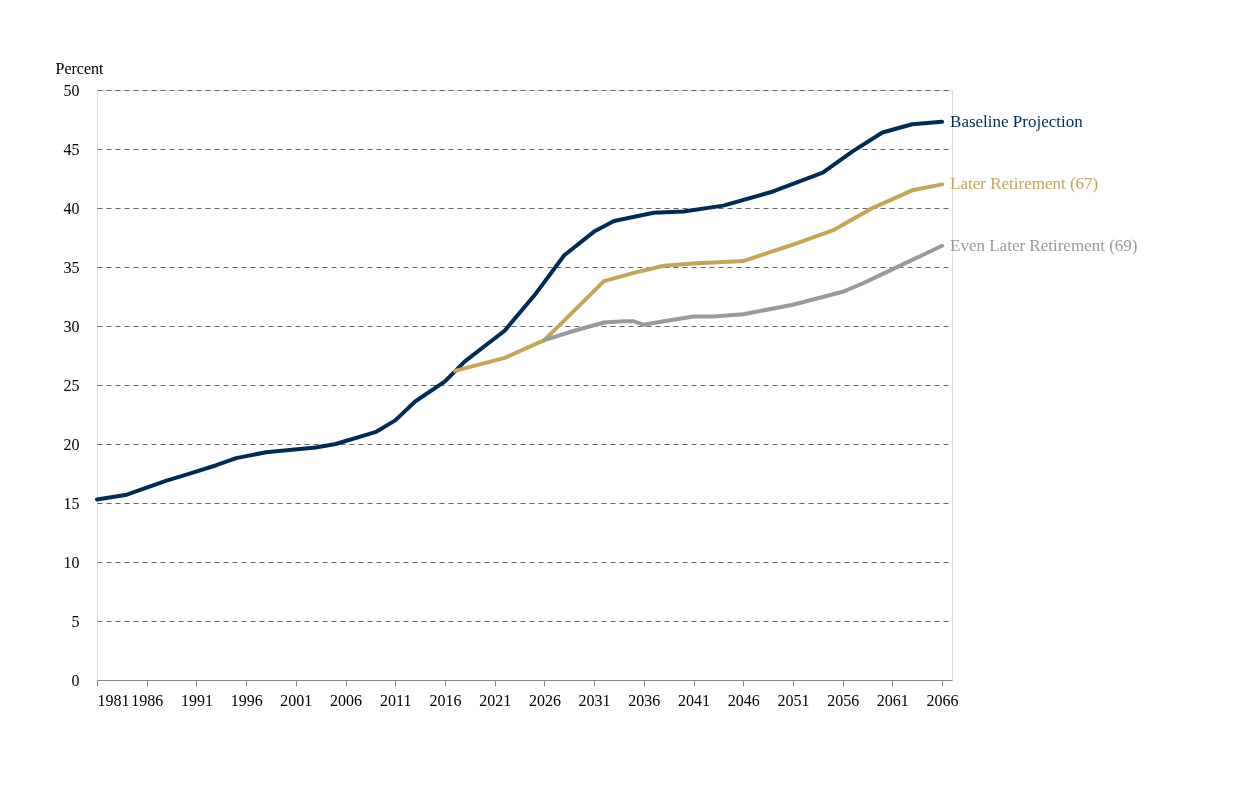 The height and width of the screenshot is (806, 1247). Describe the element at coordinates (1044, 245) in the screenshot. I see `series-label: Even Later Retirement (69)` at that location.